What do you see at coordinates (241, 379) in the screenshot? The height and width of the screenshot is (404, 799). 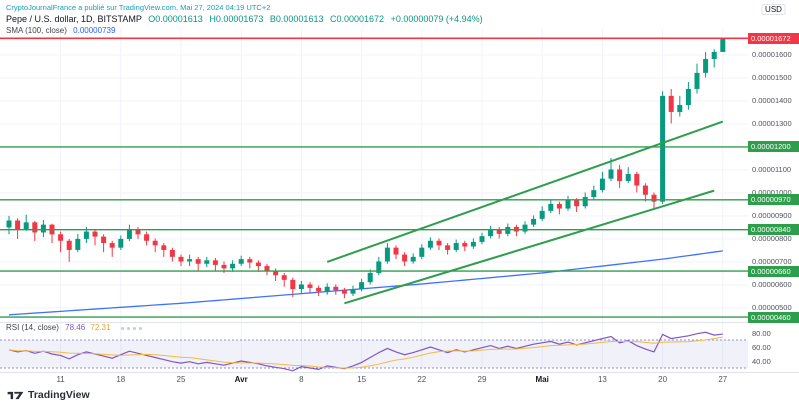 I see `time-axis-label: Avr` at bounding box center [241, 379].